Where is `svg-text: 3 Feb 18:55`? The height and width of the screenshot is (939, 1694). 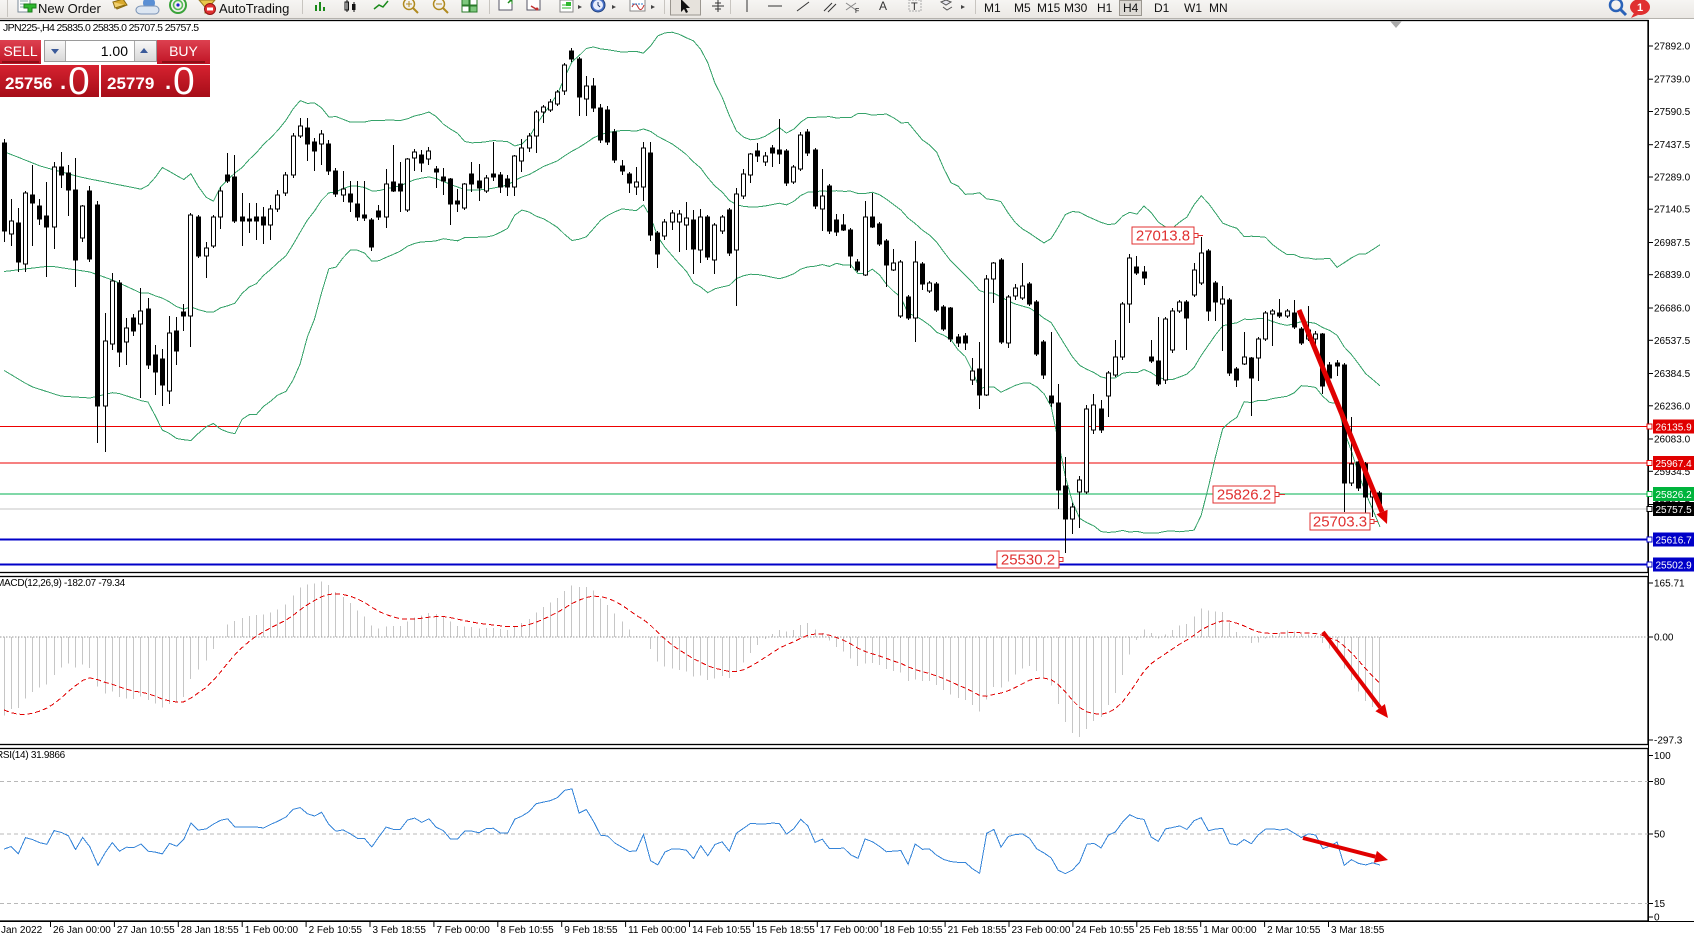
svg-text: 3 Feb 18:55 is located at coordinates (400, 930).